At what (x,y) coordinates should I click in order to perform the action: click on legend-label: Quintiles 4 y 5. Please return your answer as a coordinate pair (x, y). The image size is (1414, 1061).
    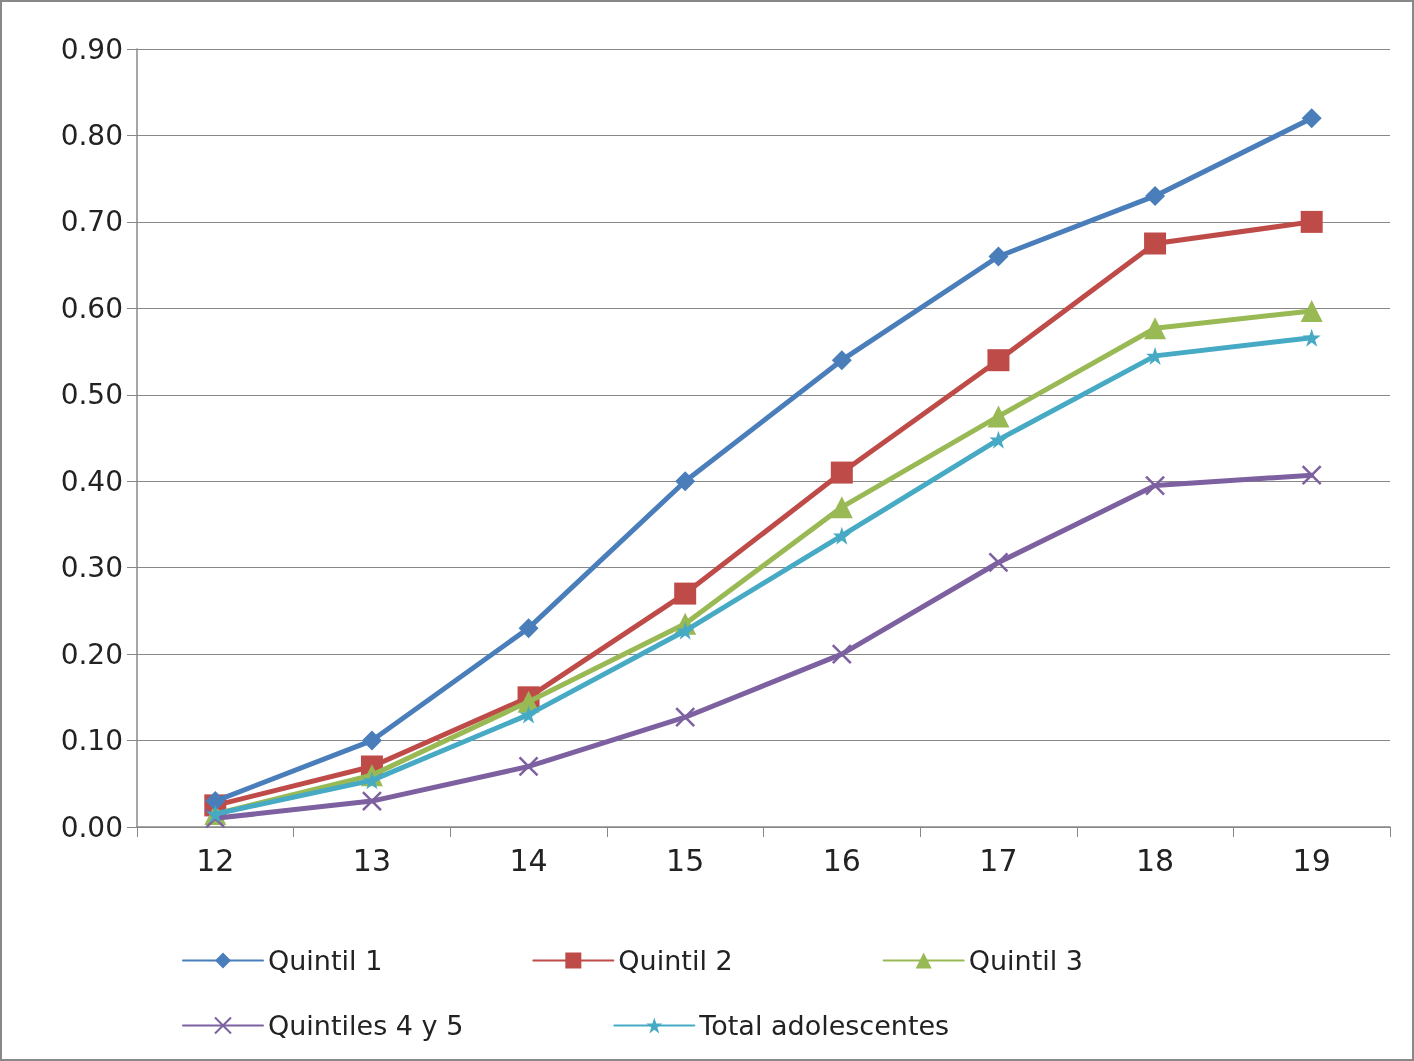
    Looking at the image, I should click on (366, 1025).